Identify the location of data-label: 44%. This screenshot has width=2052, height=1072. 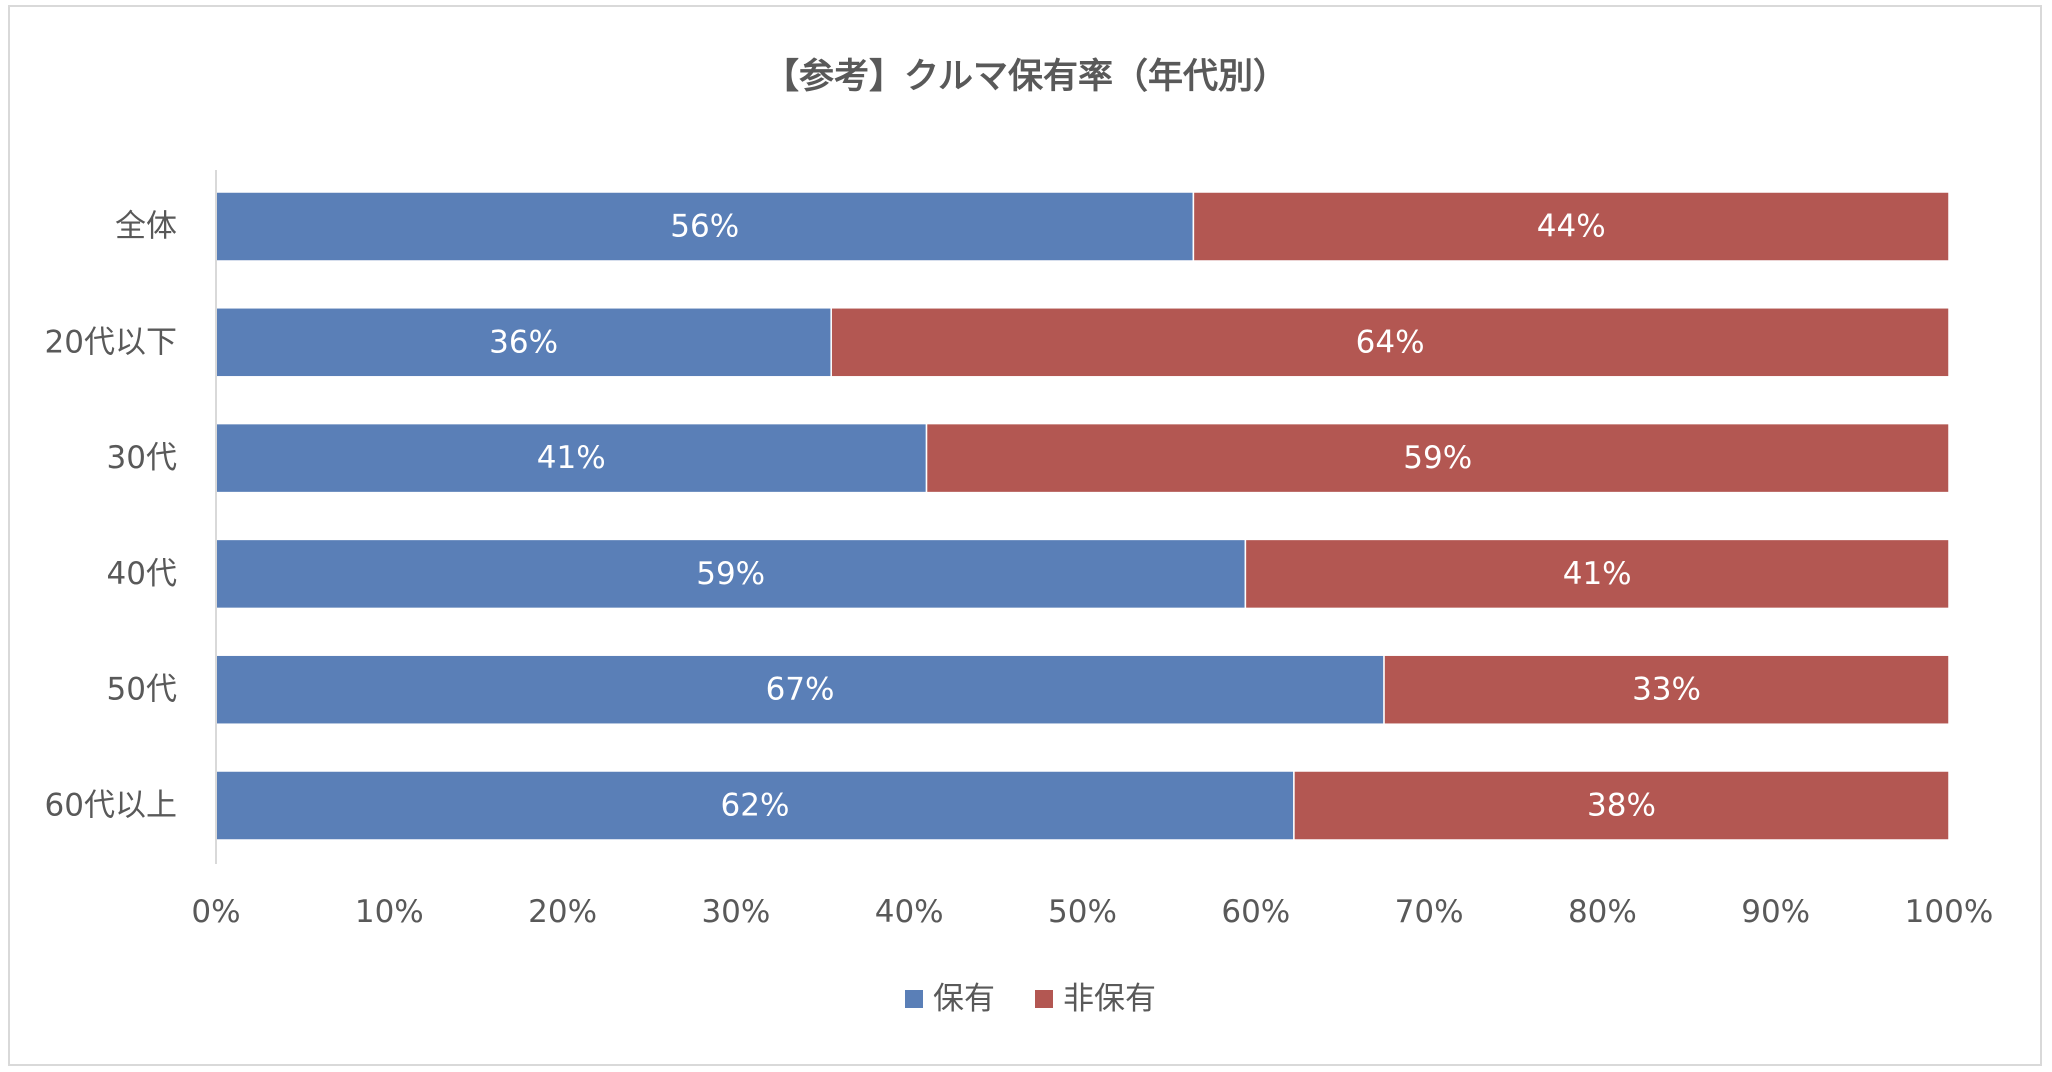
(1571, 227).